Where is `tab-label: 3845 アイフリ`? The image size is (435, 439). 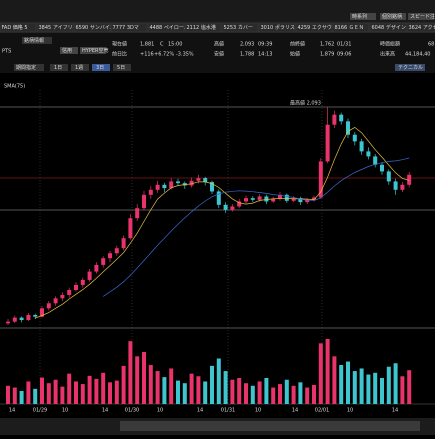 tab-label: 3845 アイフリ is located at coordinates (56, 28).